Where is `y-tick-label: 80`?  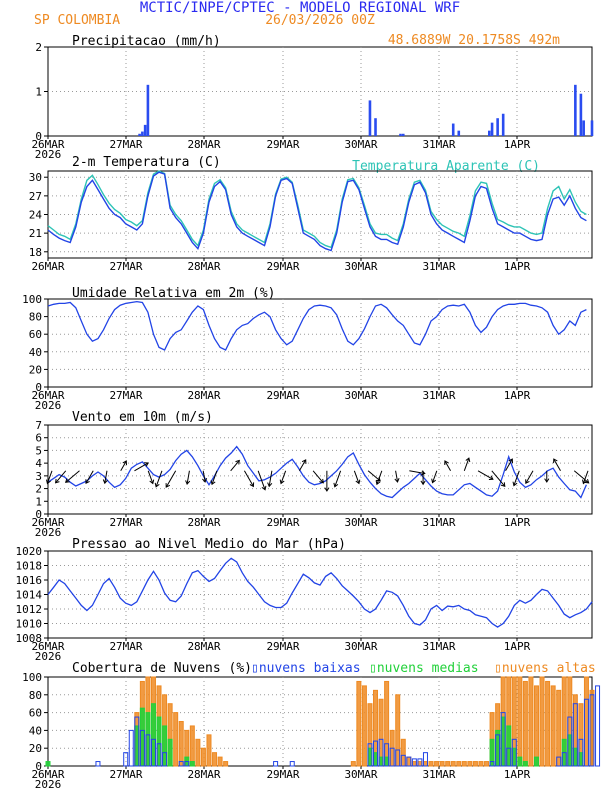 y-tick-label: 80 is located at coordinates (35, 695).